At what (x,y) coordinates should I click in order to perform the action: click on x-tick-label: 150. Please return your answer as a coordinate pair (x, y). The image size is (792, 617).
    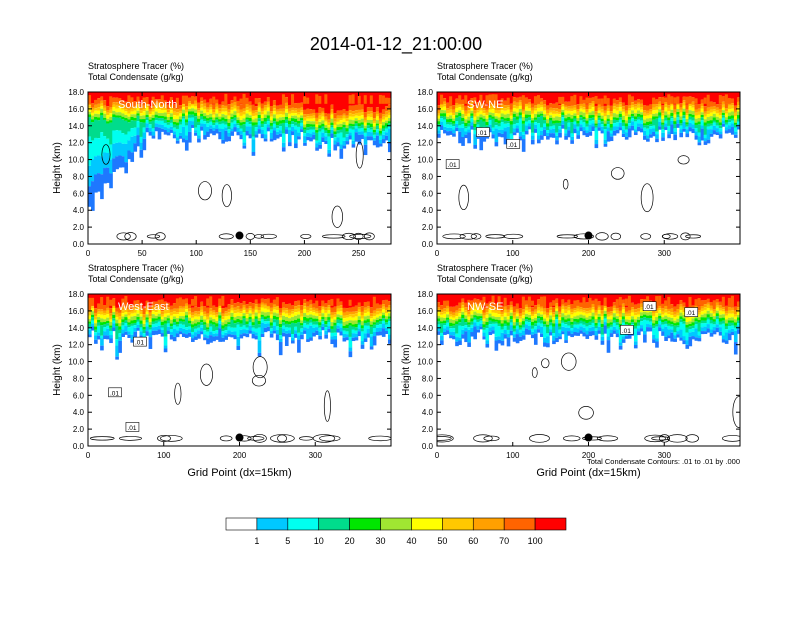
    Looking at the image, I should click on (251, 253).